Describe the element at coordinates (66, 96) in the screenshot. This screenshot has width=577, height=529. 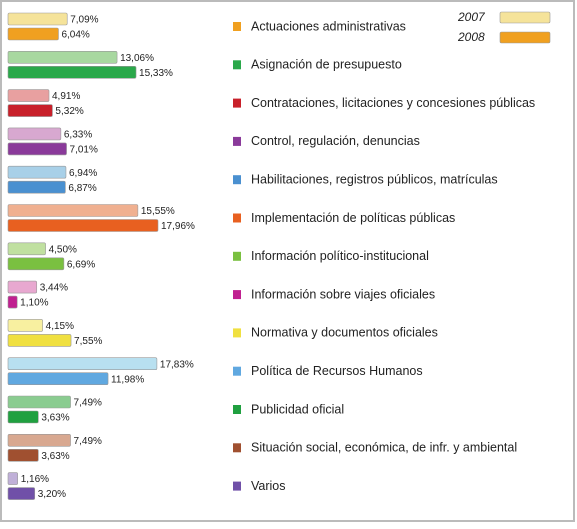
I see `value-label: 4,91%` at that location.